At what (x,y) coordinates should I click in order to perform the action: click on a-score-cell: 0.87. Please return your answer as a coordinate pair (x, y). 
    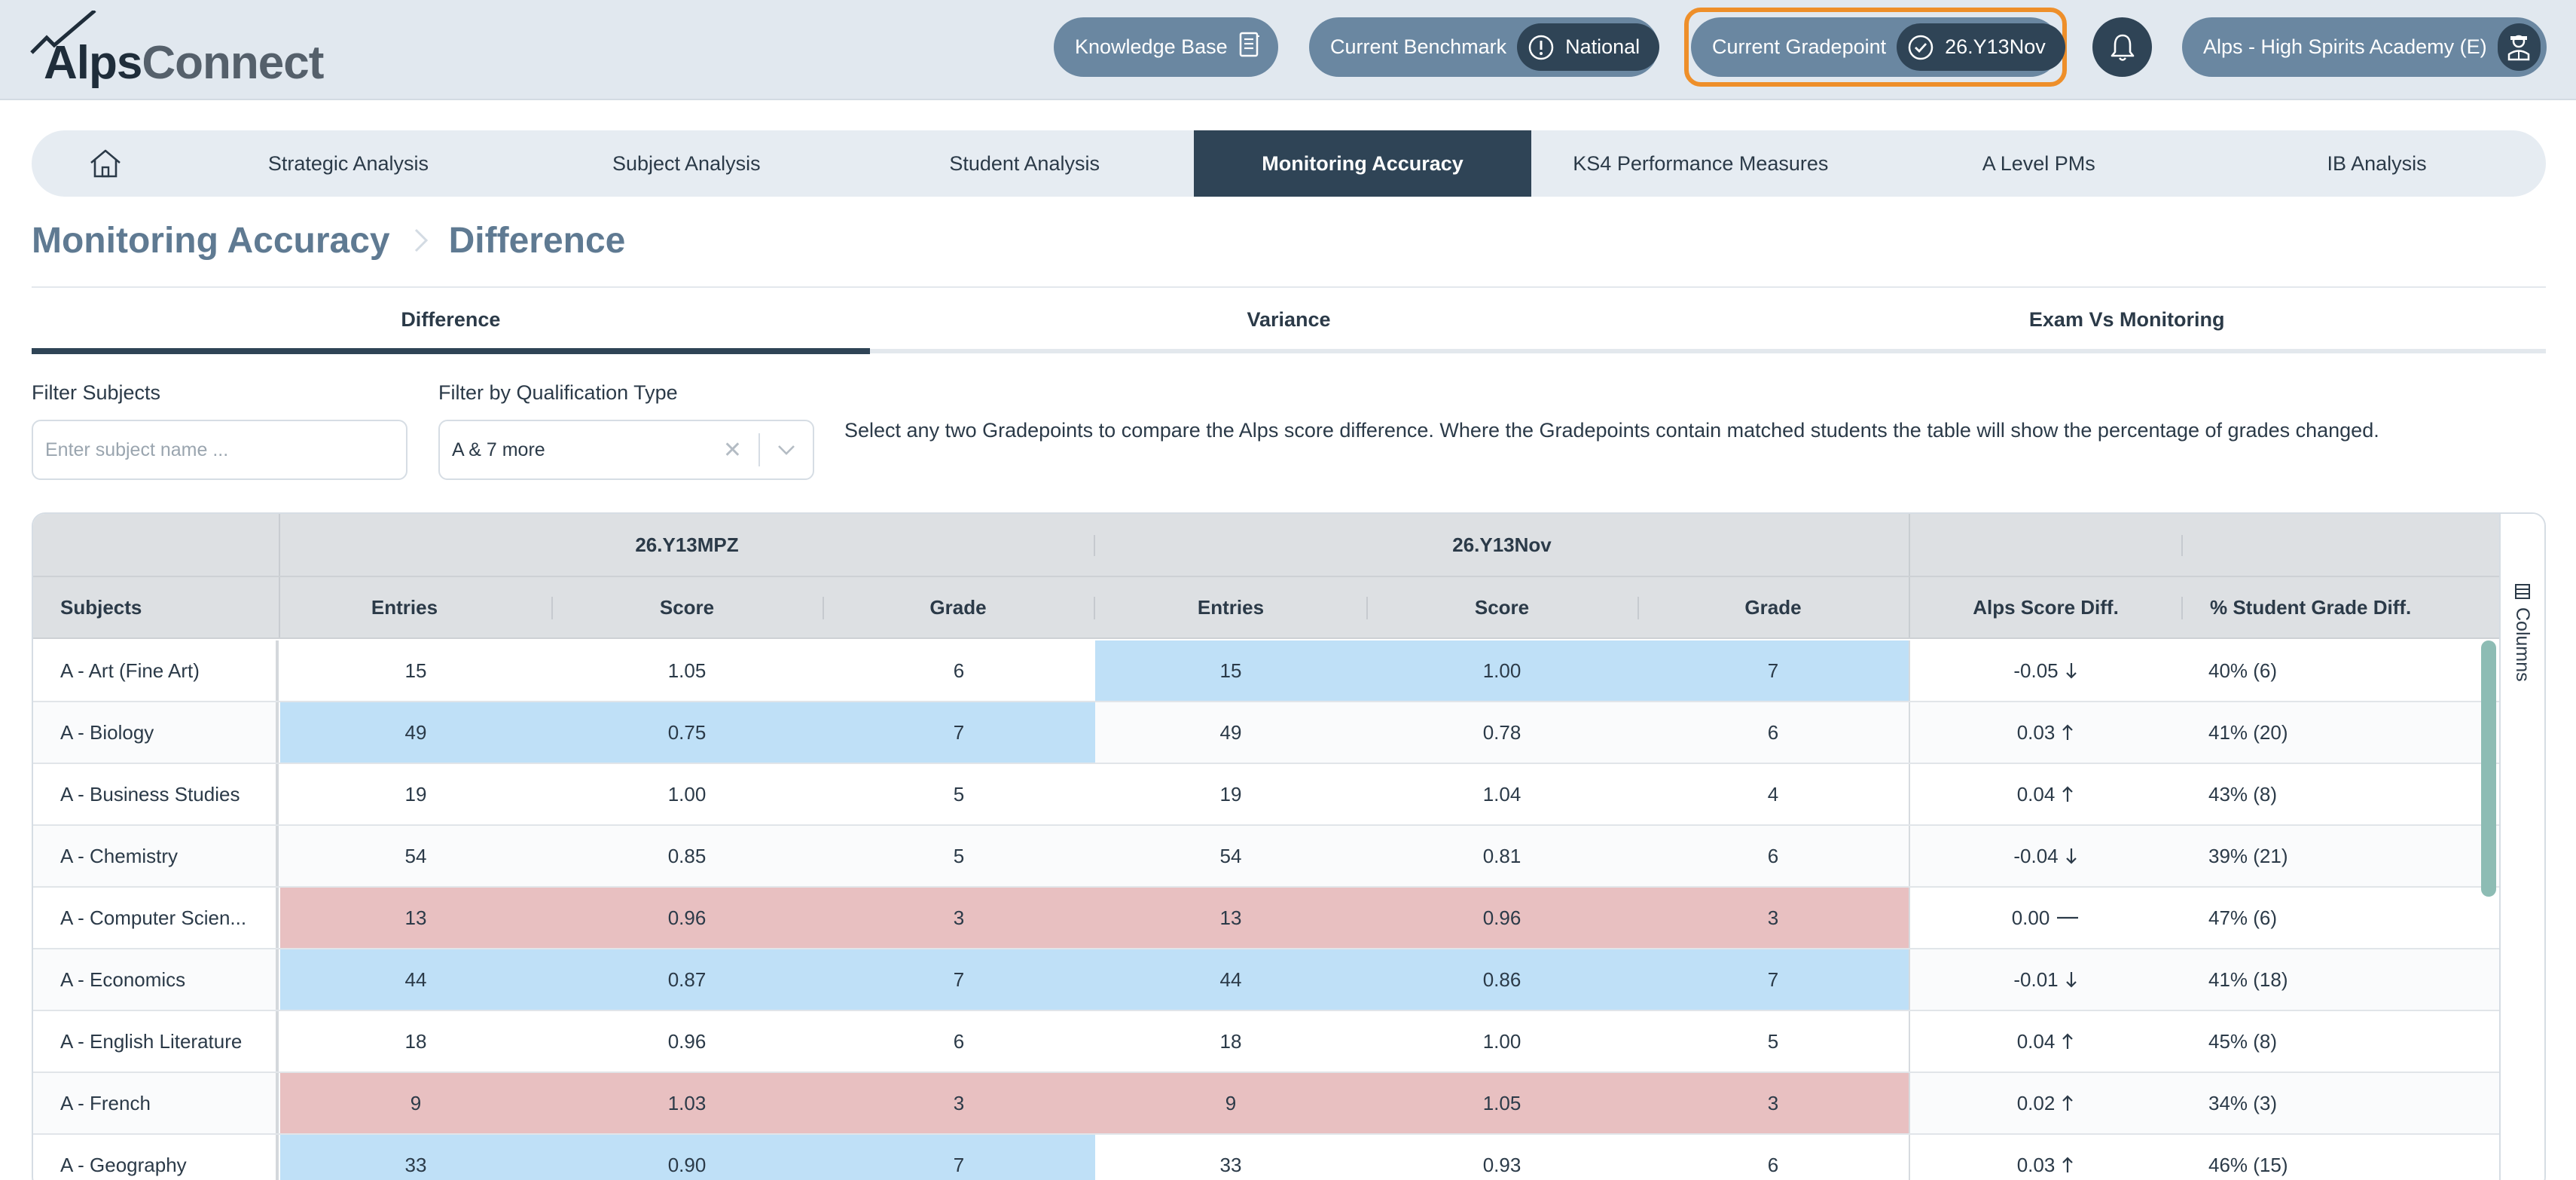
    Looking at the image, I should click on (687, 980).